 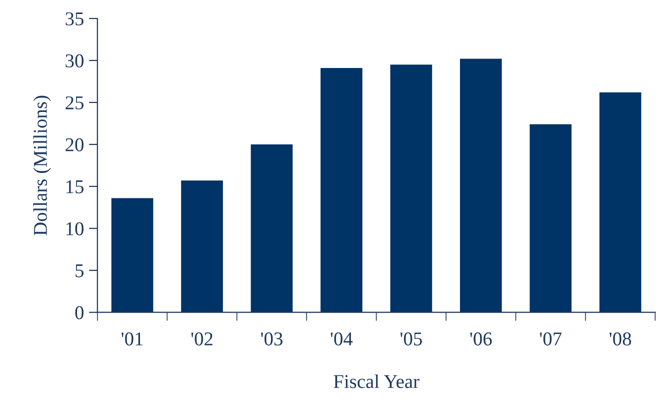 What do you see at coordinates (75, 61) in the screenshot?
I see `y-tick-label: 30` at bounding box center [75, 61].